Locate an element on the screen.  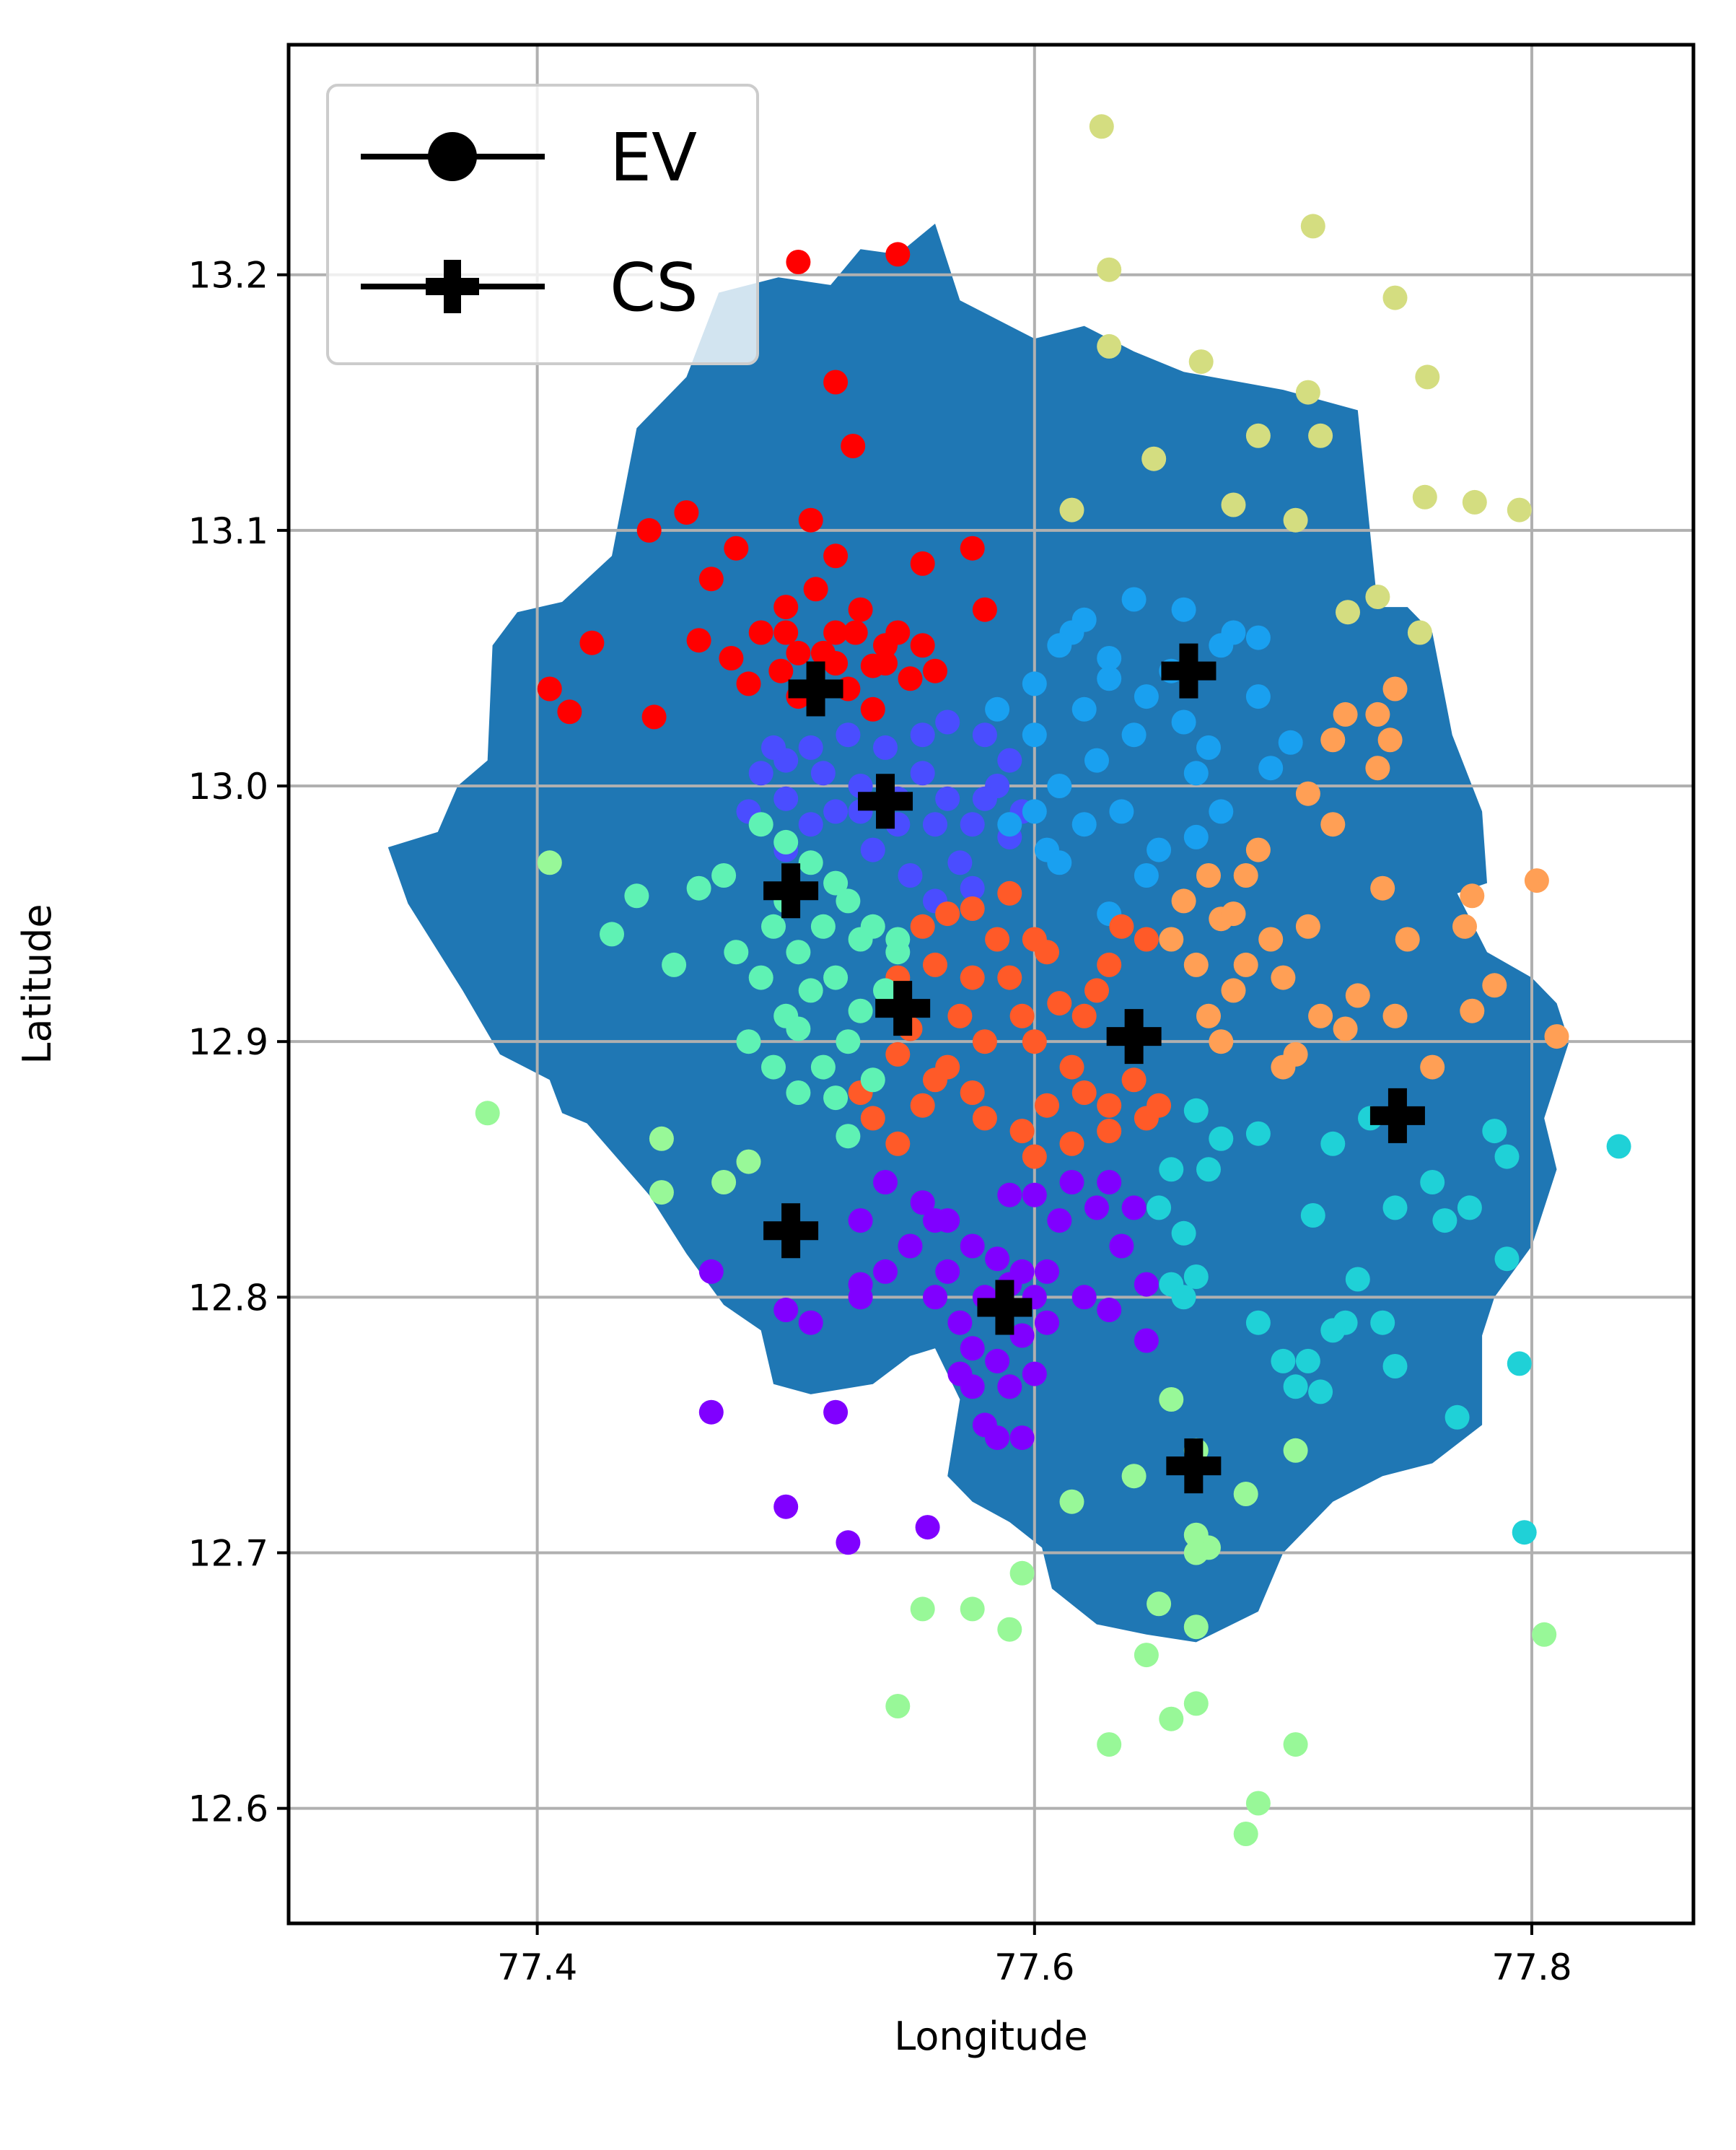
y-axis-title: Latitude is located at coordinates (37, 984).